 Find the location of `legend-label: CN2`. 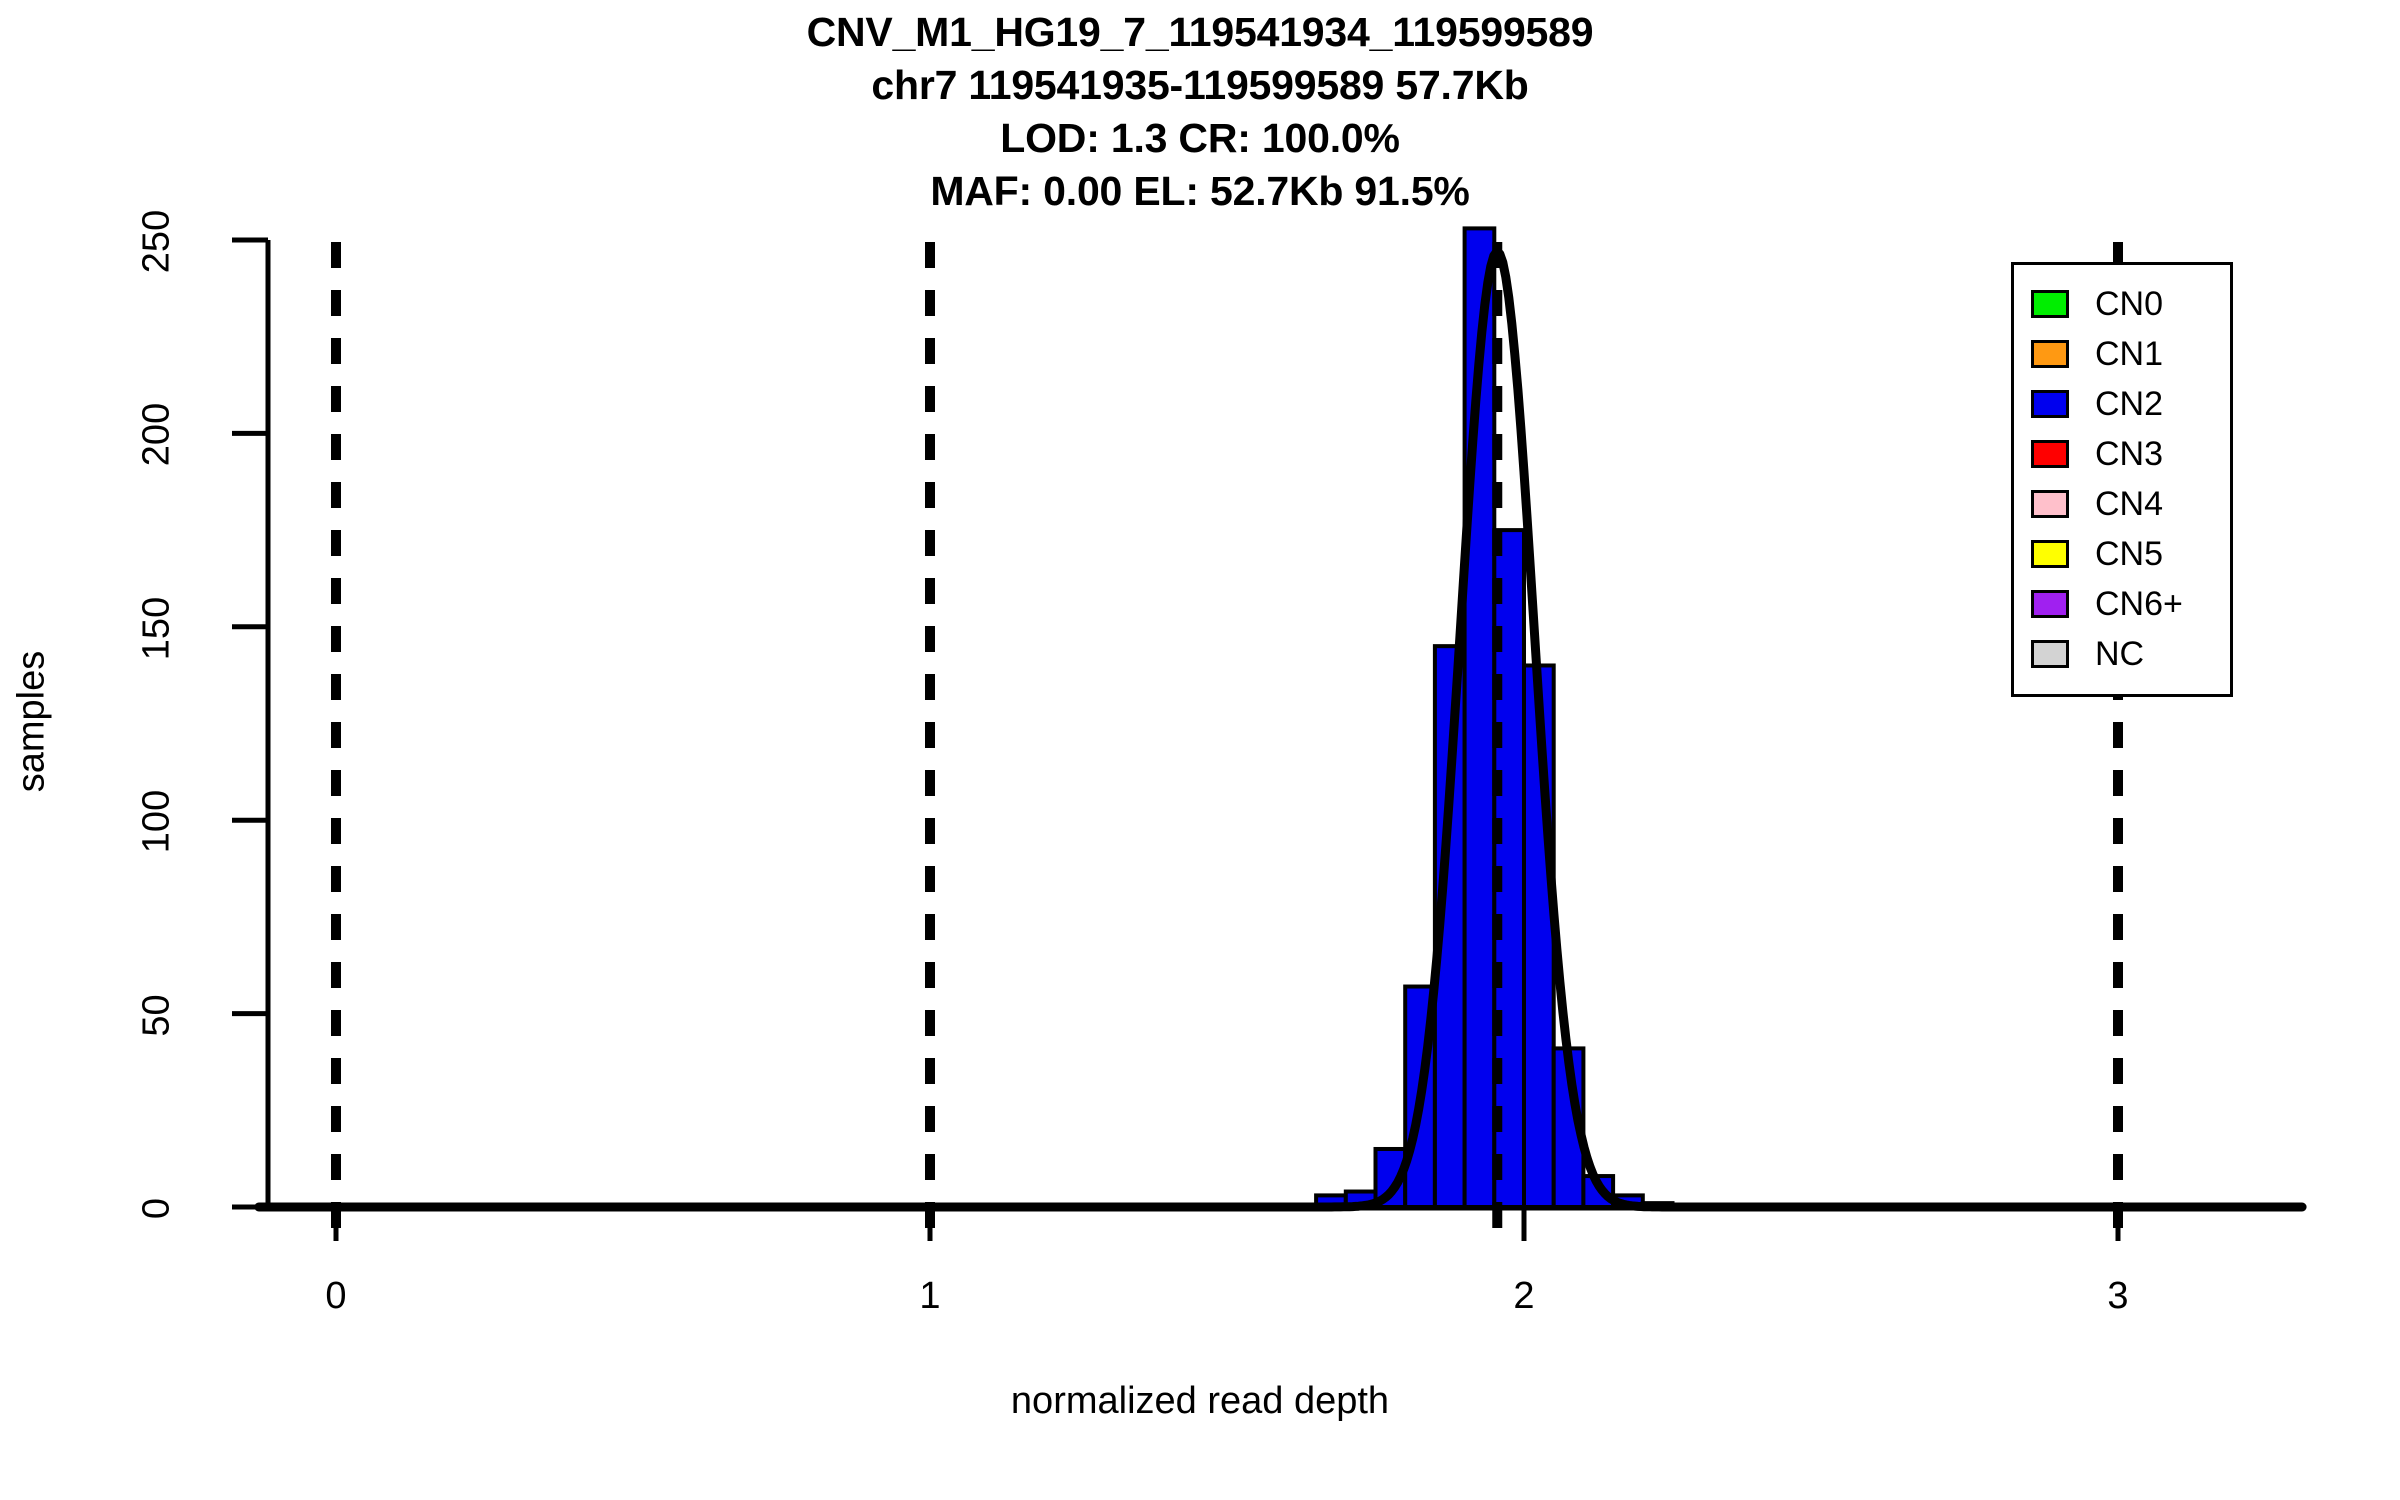

legend-label: CN2 is located at coordinates (2129, 404).